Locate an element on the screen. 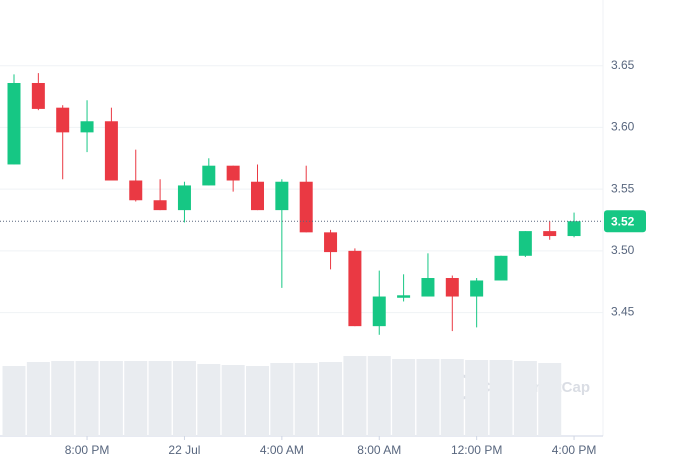 This screenshot has height=458, width=684. y-tick-label: 3.50 is located at coordinates (623, 250).